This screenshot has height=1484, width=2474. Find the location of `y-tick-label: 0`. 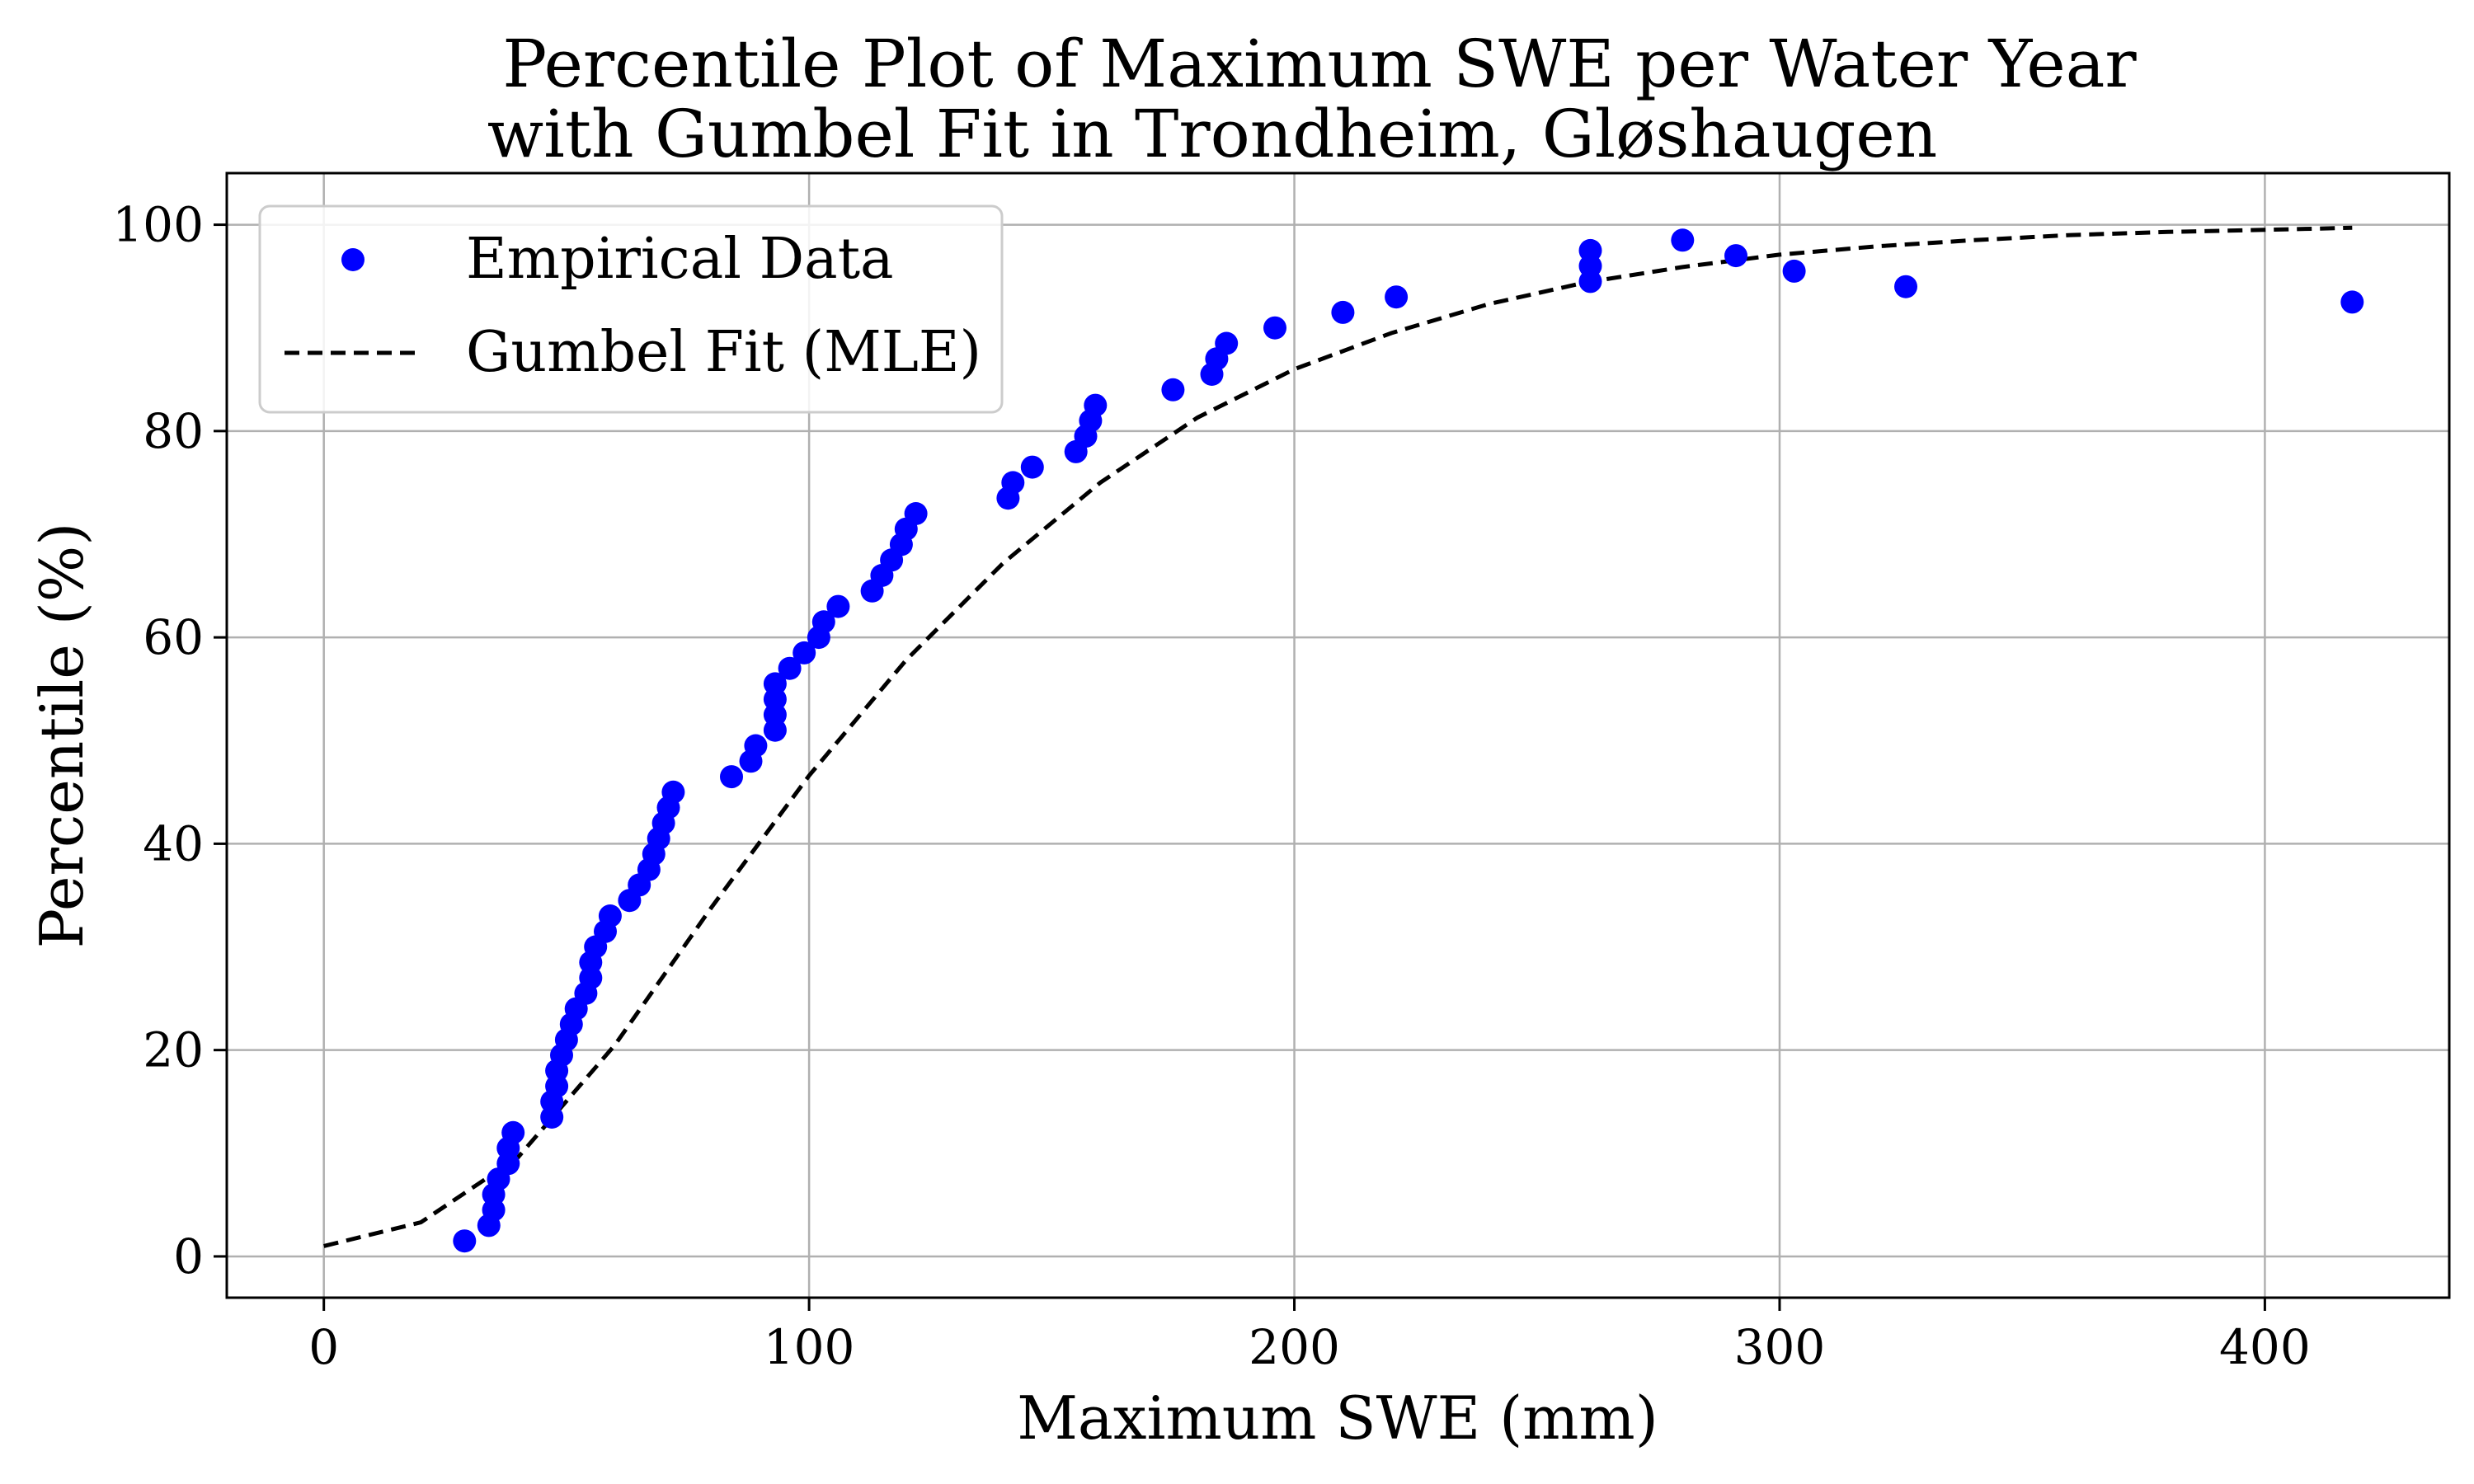

y-tick-label: 0 is located at coordinates (188, 1256).